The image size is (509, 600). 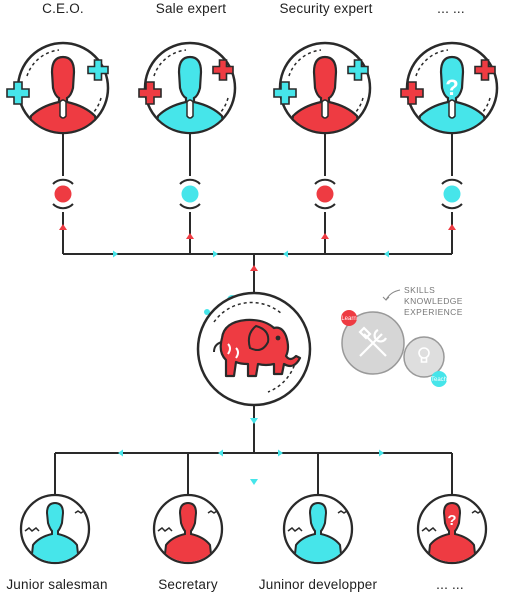 What do you see at coordinates (57, 584) in the screenshot?
I see `role-label-junior-salesman: Junior salesman` at bounding box center [57, 584].